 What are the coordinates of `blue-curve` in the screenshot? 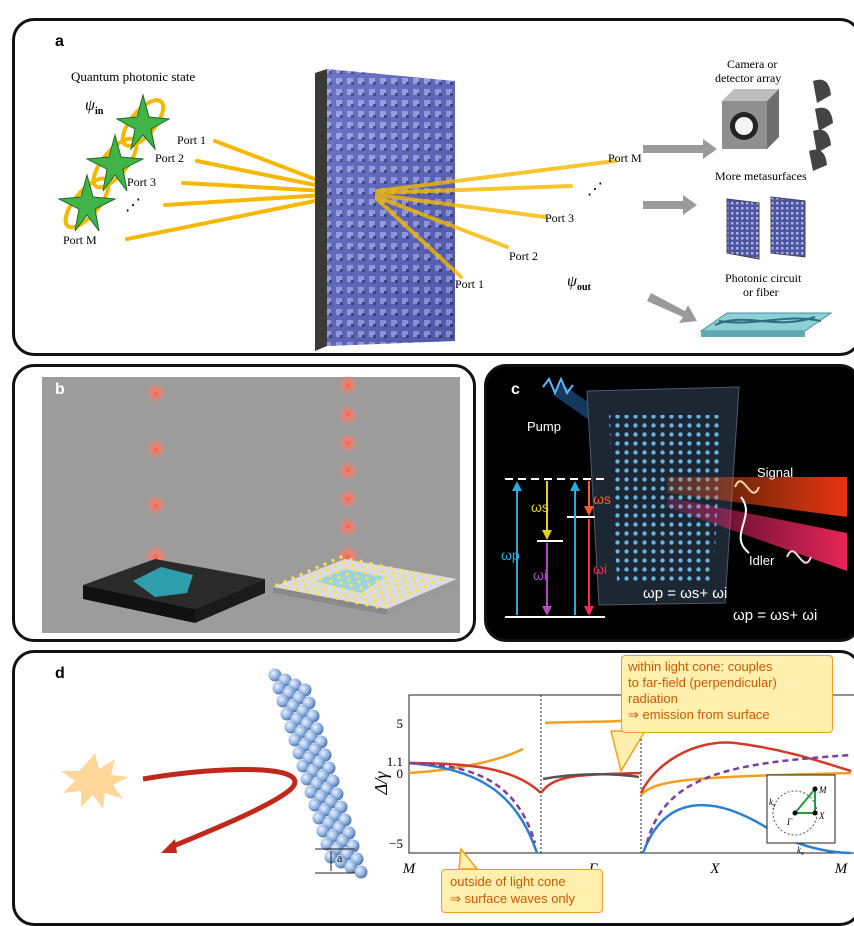 It's located at (746, 829).